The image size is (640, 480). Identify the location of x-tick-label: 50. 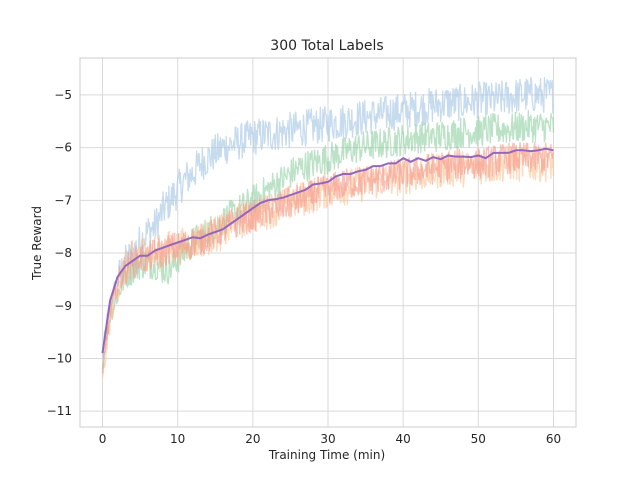
(478, 439).